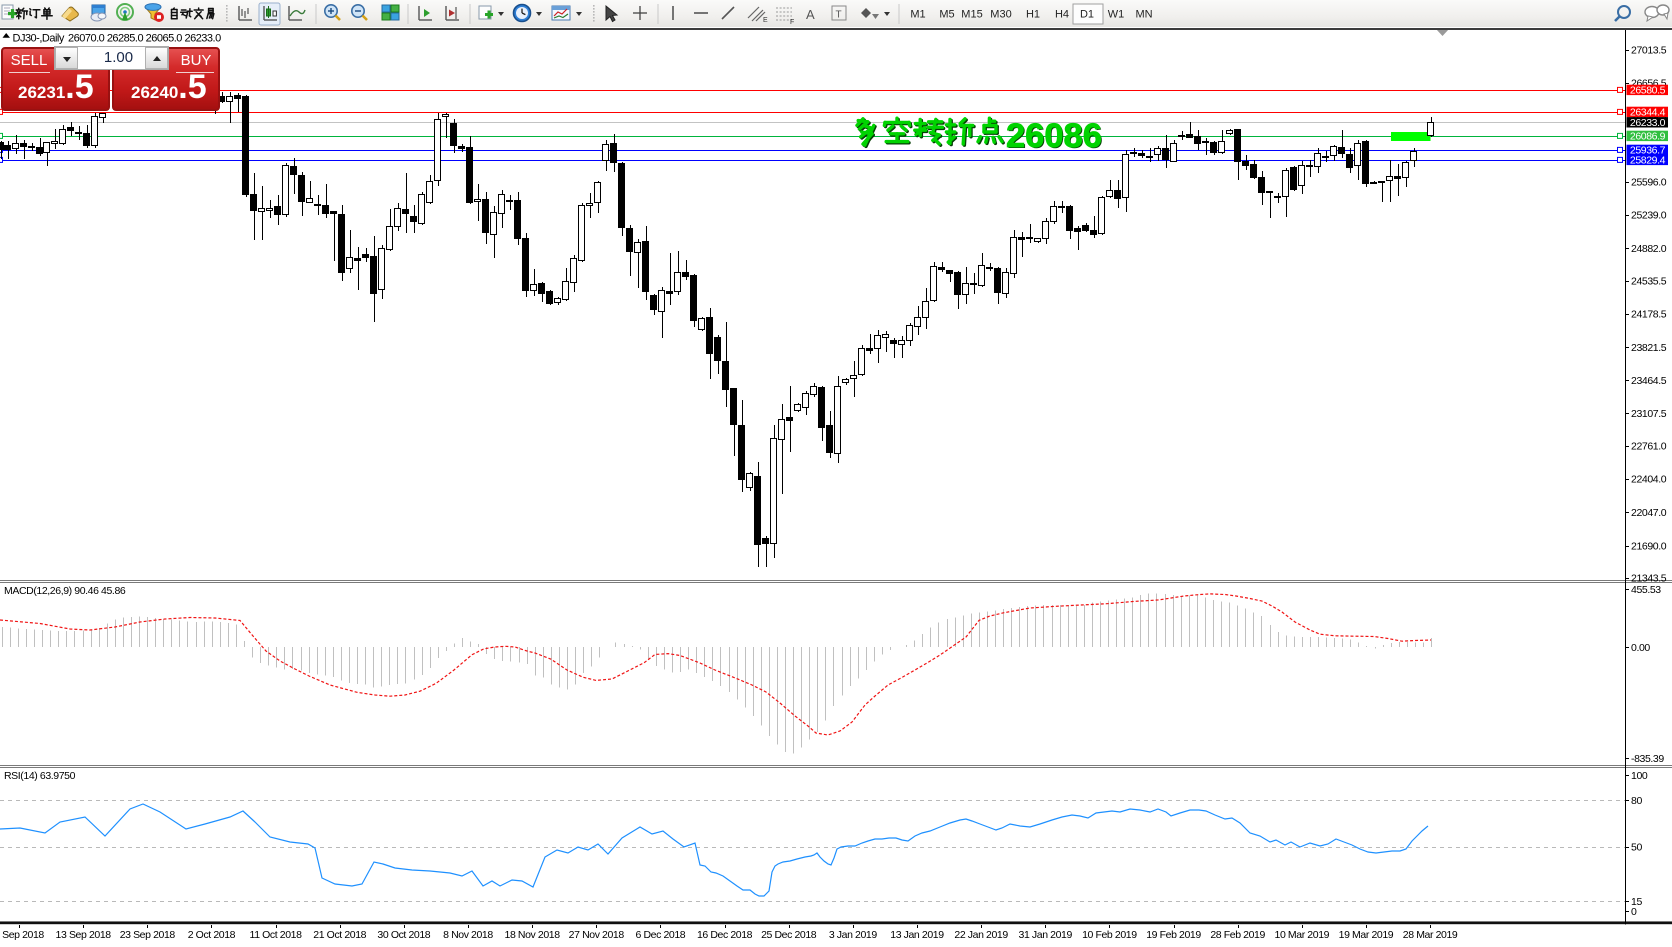 This screenshot has width=1672, height=947. Describe the element at coordinates (1640, 648) in the screenshot. I see `svg-text: 0.00` at that location.